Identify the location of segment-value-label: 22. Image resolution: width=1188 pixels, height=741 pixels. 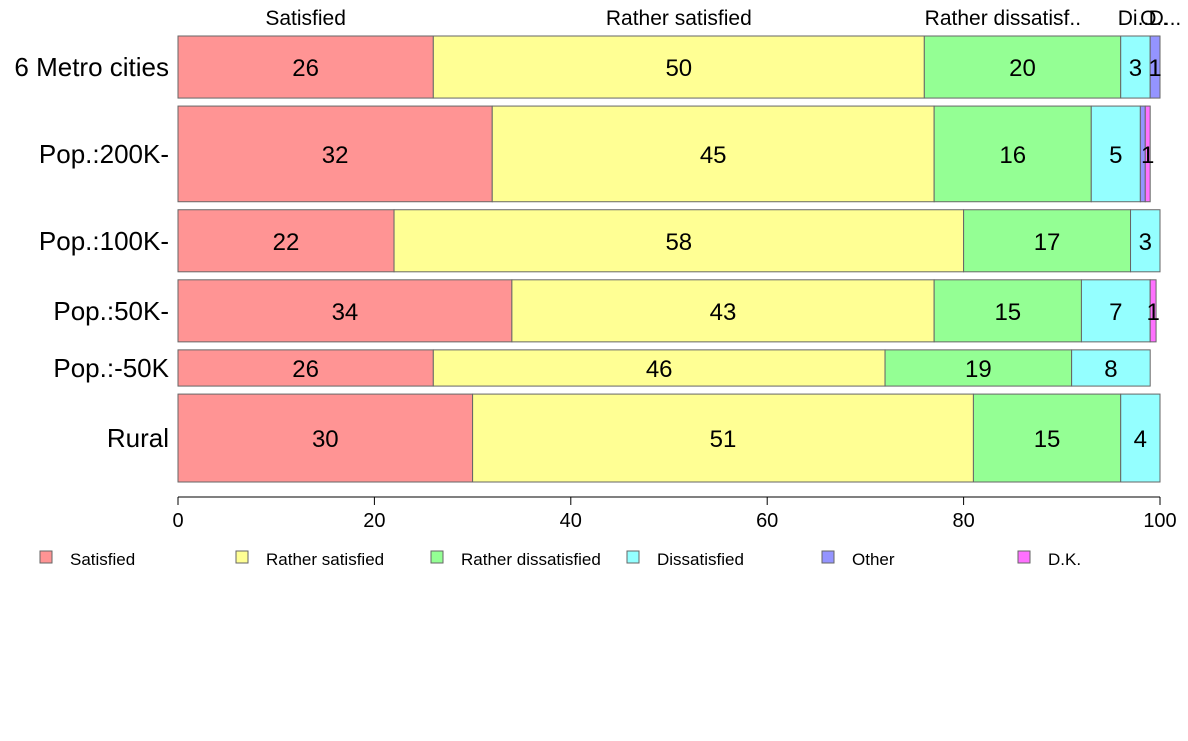
(286, 242).